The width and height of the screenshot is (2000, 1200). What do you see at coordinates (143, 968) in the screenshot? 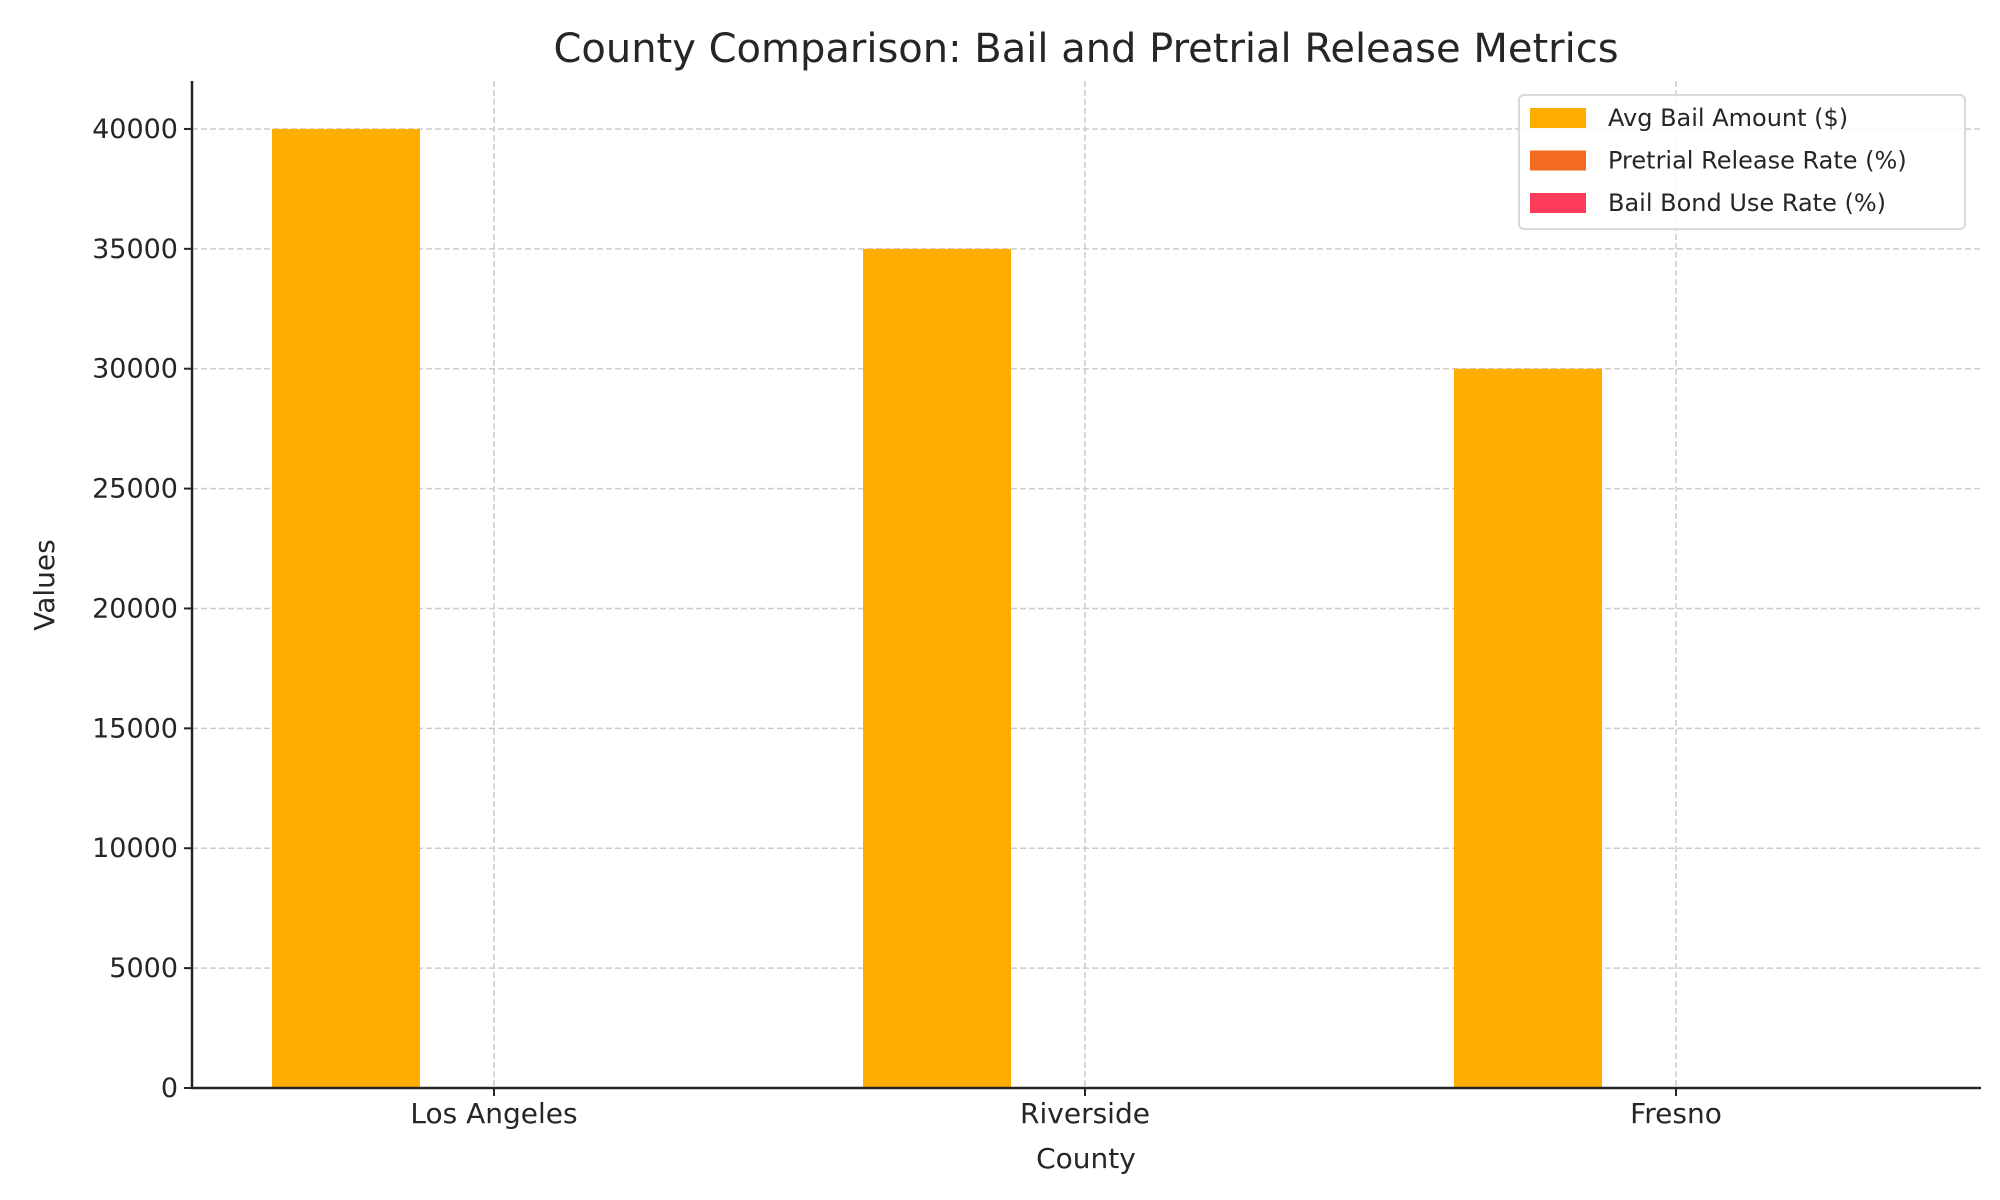
I see `y-tick-label: 5000` at bounding box center [143, 968].